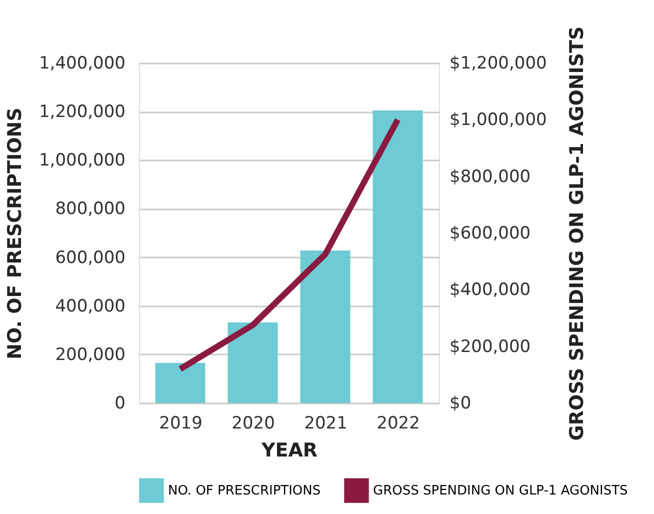 This screenshot has height=514, width=654. What do you see at coordinates (120, 404) in the screenshot?
I see `y-tick-label: 0` at bounding box center [120, 404].